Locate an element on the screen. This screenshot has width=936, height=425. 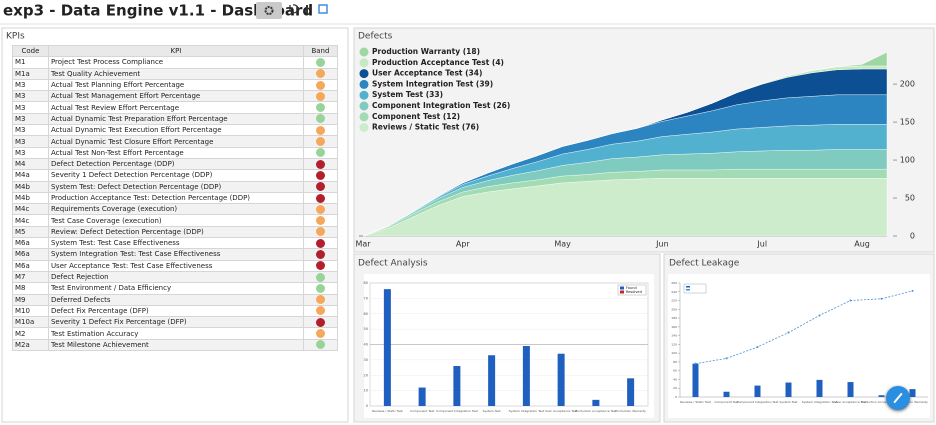
kpi-row: M6a System Test: Test Case Effectiveness is located at coordinates (175, 243).